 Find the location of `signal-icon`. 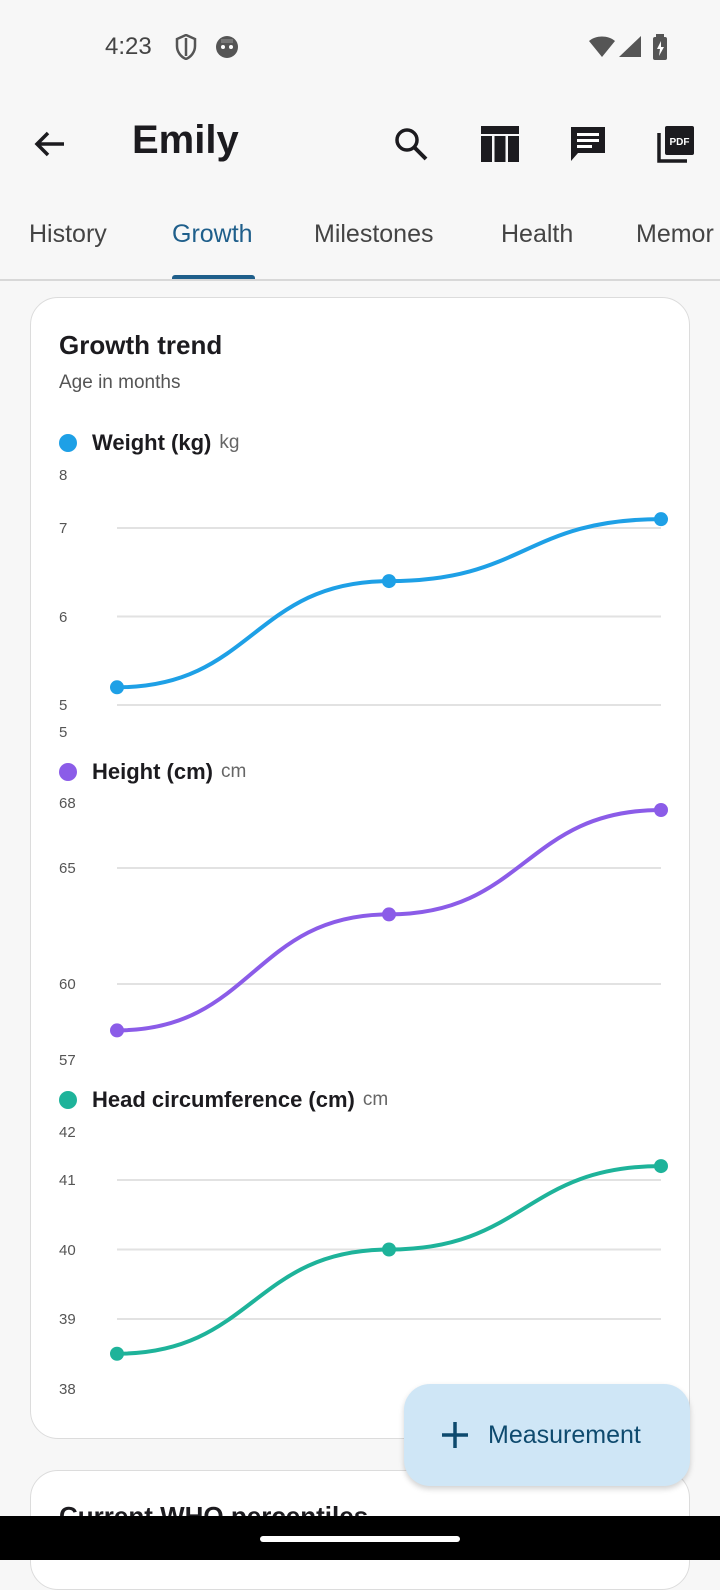

signal-icon is located at coordinates (630, 49).